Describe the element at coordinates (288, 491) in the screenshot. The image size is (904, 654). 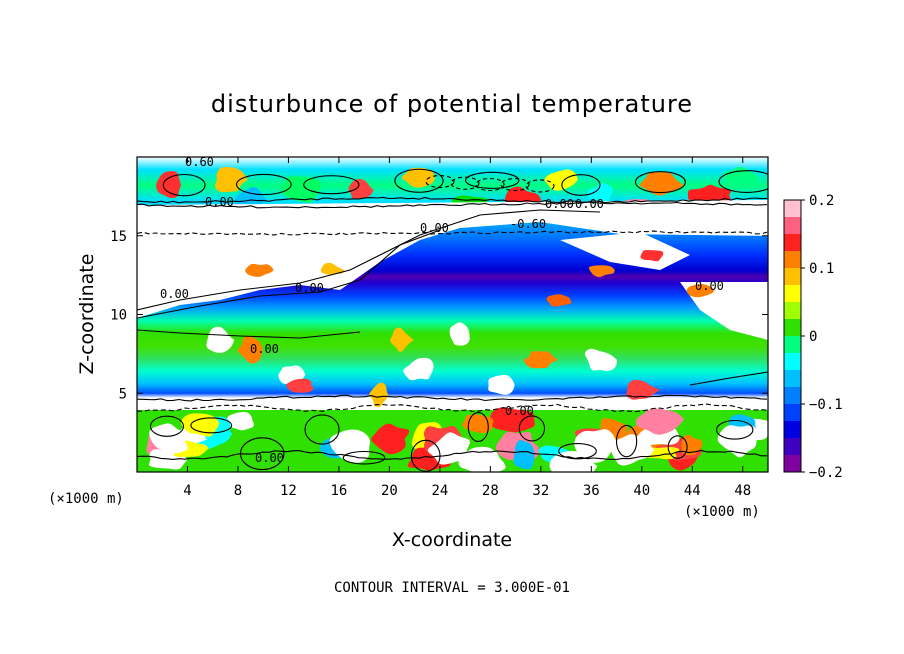
I see `x-tick-label: 12` at that location.